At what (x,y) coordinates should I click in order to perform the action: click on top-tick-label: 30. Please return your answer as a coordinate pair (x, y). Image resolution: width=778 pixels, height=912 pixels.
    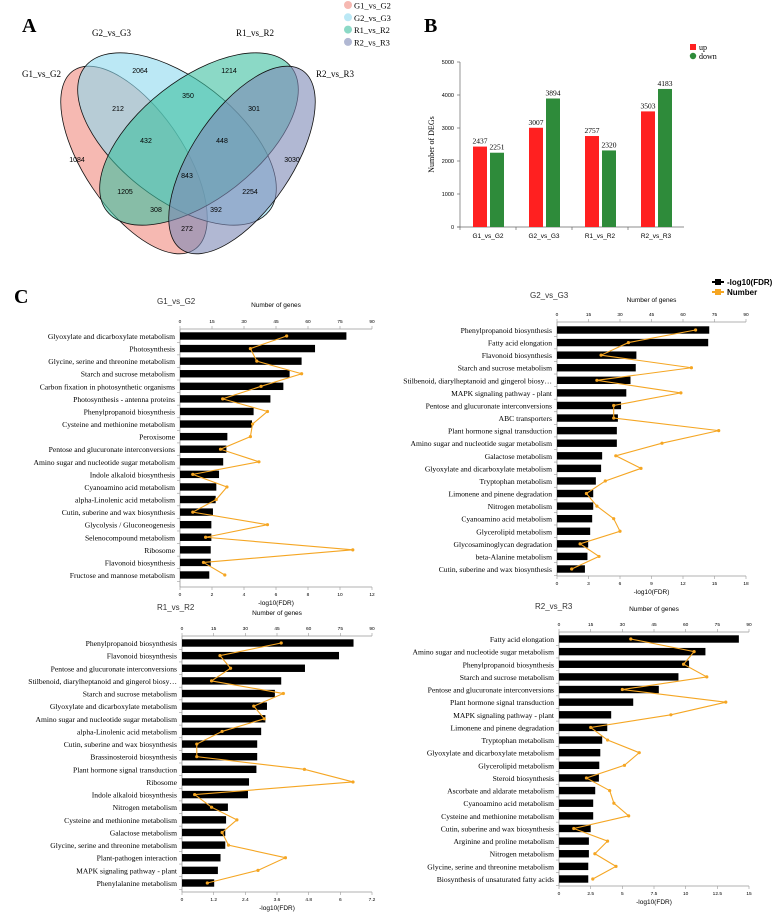
    Looking at the image, I should click on (623, 625).